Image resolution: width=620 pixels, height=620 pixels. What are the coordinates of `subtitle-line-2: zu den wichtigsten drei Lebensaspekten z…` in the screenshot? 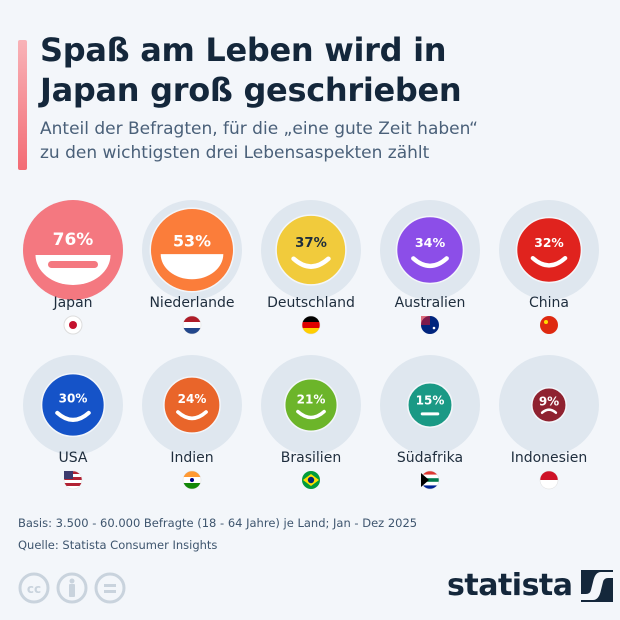 It's located at (235, 153).